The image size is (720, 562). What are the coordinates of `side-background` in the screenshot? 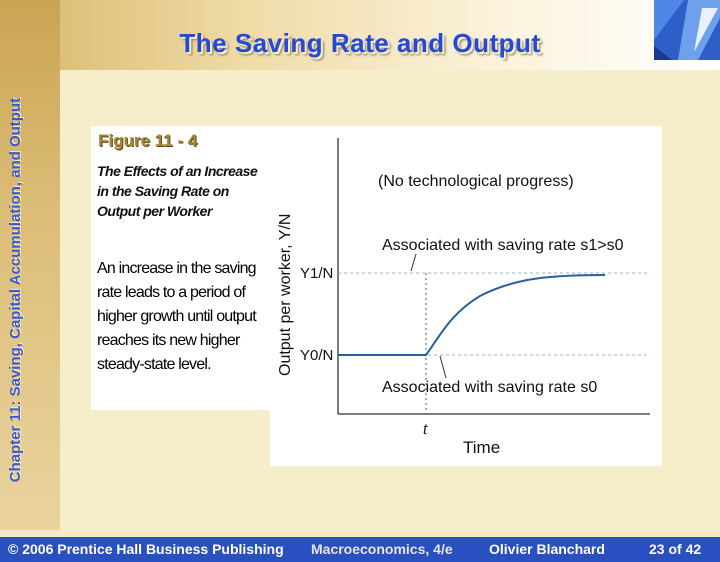 It's located at (30, 265).